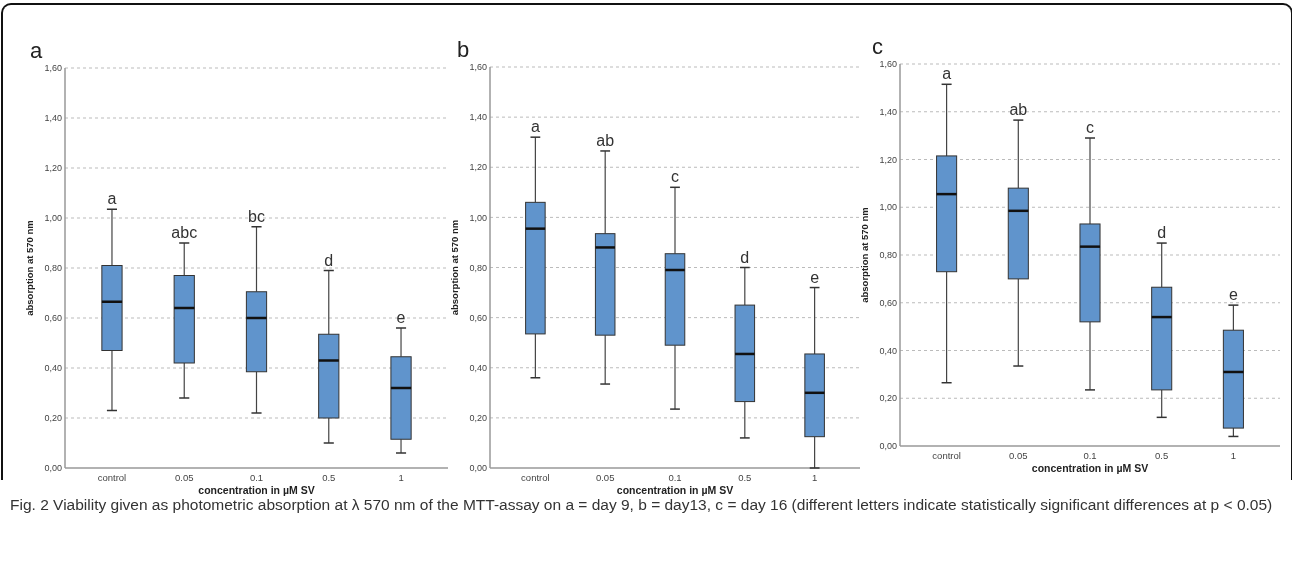 The height and width of the screenshot is (567, 1292). I want to click on chart-title: b, so click(463, 49).